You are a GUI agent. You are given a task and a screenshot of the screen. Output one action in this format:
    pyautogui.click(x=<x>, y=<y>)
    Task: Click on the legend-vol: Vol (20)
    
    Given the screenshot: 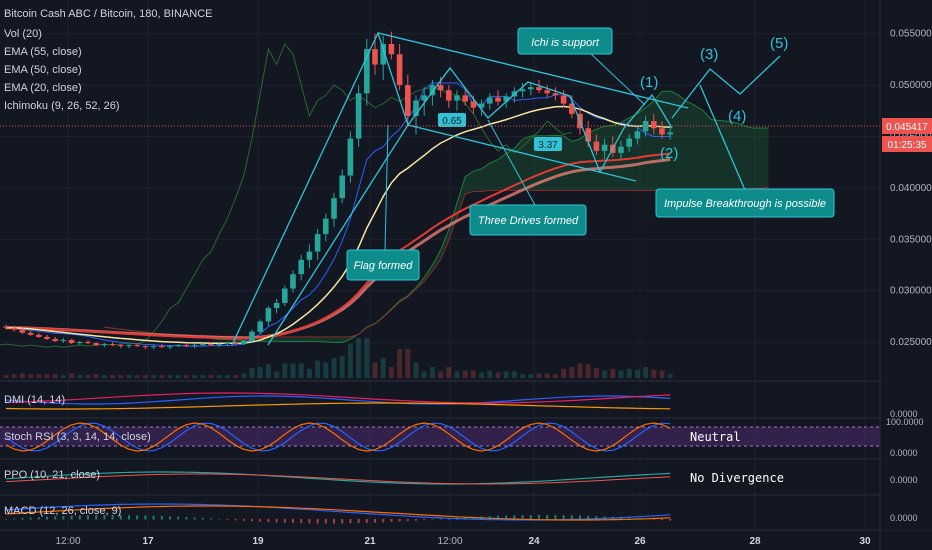 What is the action you would take?
    pyautogui.click(x=23, y=34)
    